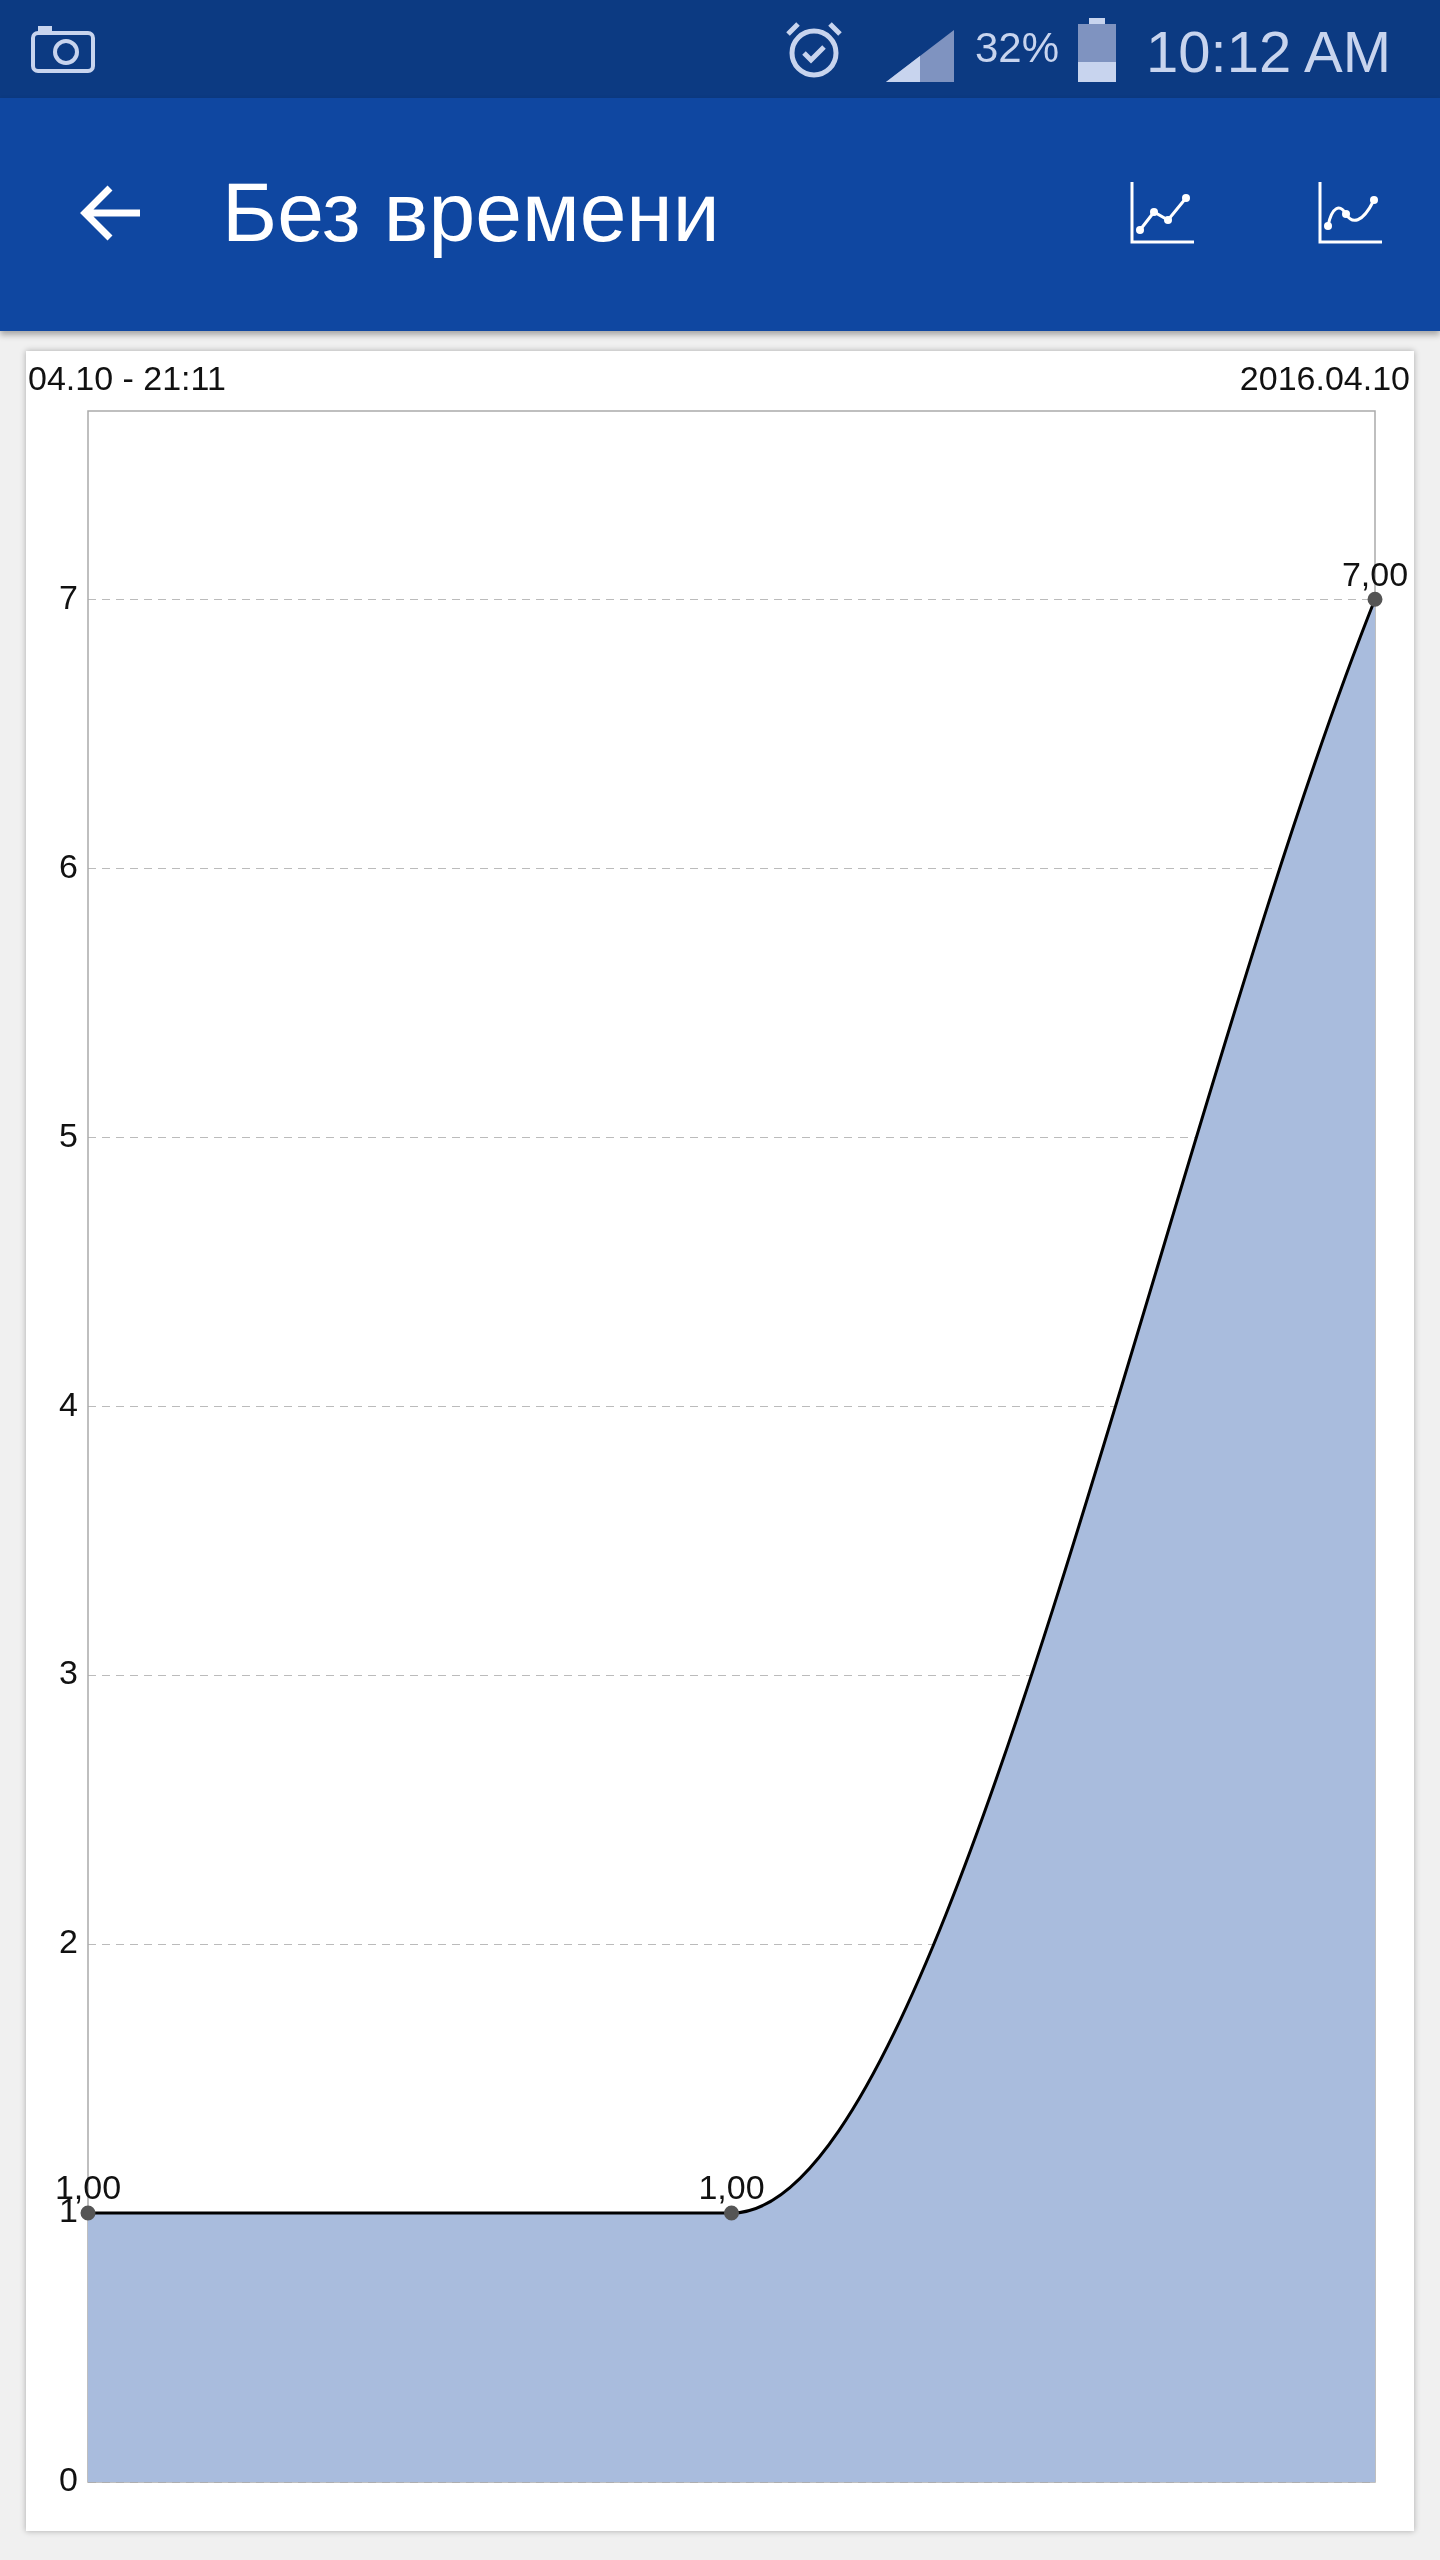 The image size is (1440, 2560). What do you see at coordinates (68, 596) in the screenshot?
I see `y-tick-label: 7` at bounding box center [68, 596].